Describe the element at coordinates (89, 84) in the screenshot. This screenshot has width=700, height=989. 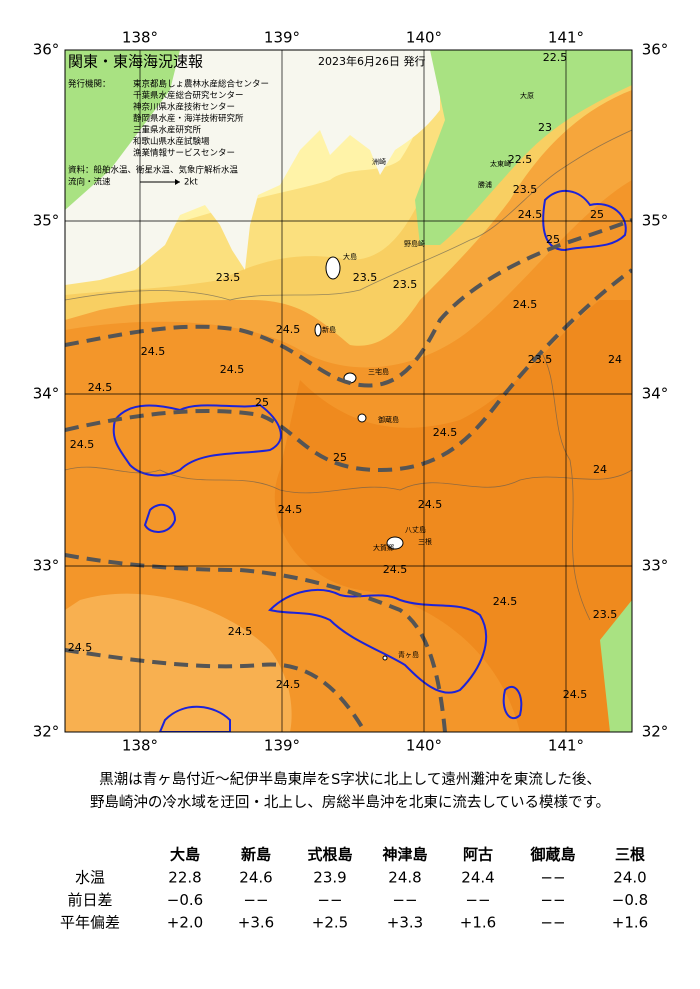
I see `issuer-label: 発行機関：` at that location.